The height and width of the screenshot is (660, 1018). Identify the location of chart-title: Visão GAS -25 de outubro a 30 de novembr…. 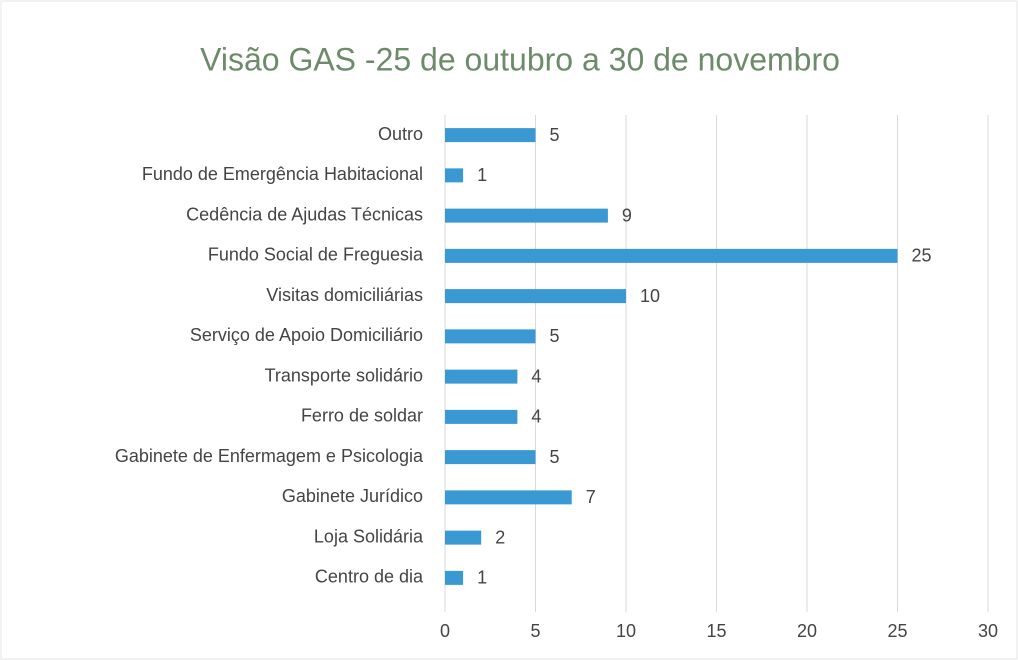
(520, 59).